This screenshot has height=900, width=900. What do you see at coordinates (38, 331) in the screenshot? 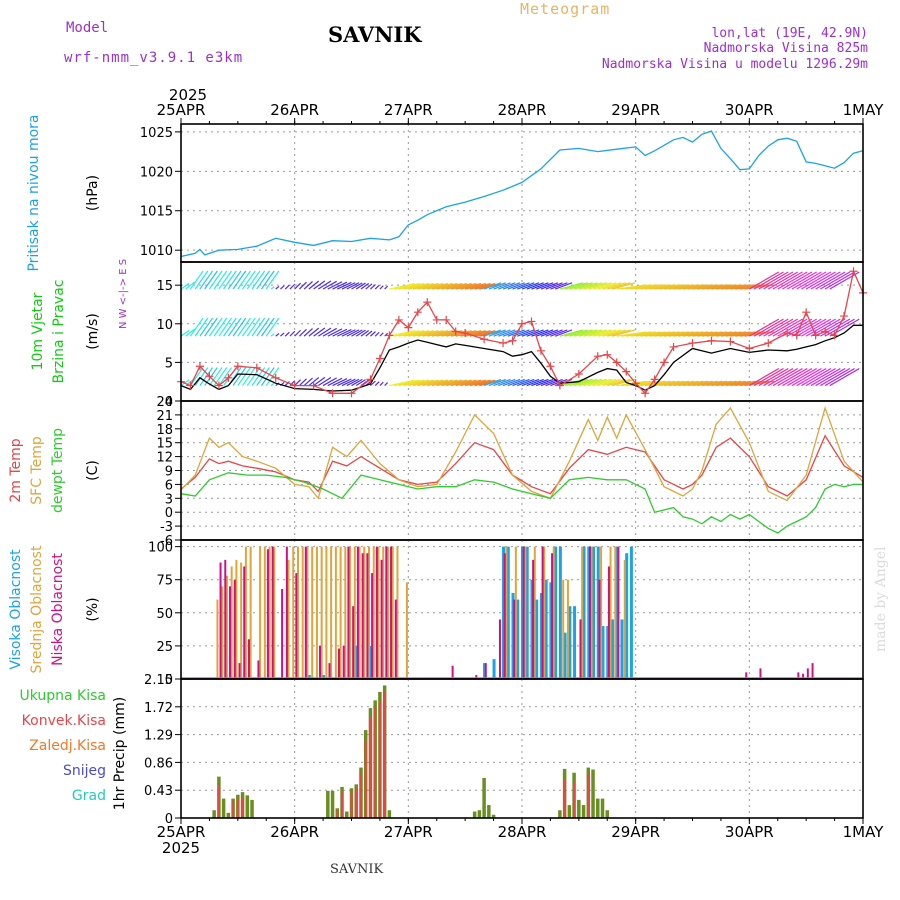
I see `panel-axis-label: 10m Vjetar` at bounding box center [38, 331].